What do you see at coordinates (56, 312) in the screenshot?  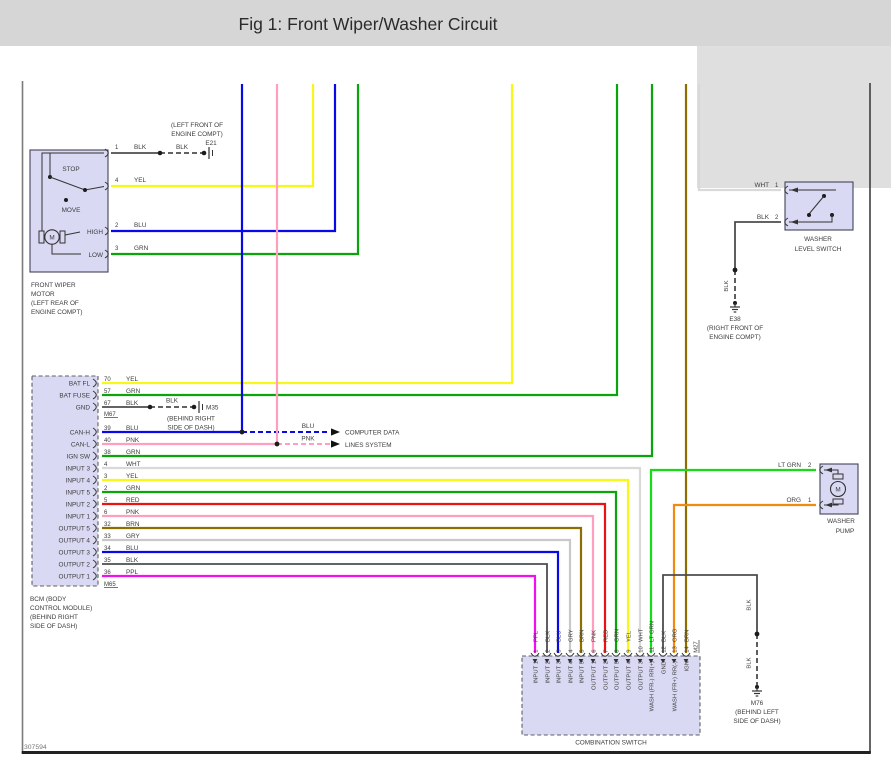 I see `motor-caption-4: ENGINE COMPT)` at bounding box center [56, 312].